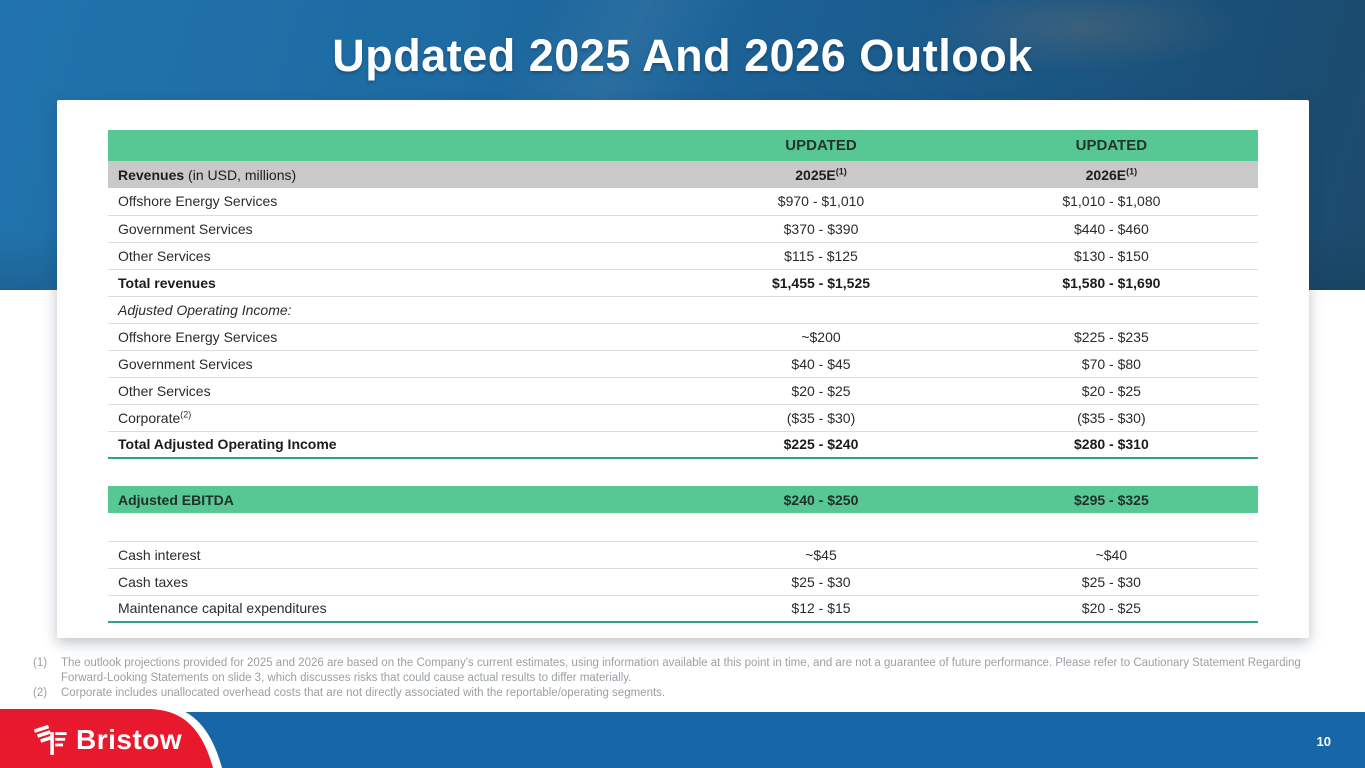  Describe the element at coordinates (1111, 555) in the screenshot. I see `row-value-2026: ~$40` at that location.